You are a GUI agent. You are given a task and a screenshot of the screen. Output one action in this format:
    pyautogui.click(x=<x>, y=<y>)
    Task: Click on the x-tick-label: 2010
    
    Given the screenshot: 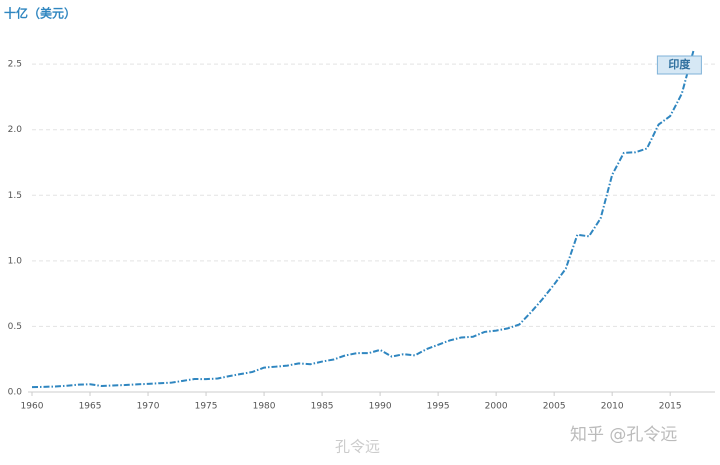 What is the action you would take?
    pyautogui.click(x=612, y=407)
    